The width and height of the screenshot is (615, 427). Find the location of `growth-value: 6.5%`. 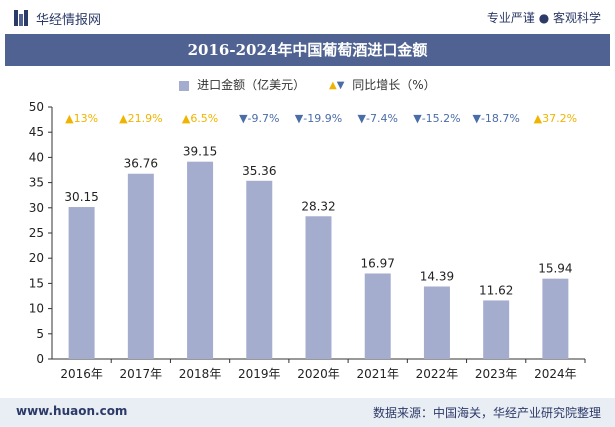

growth-value: 6.5% is located at coordinates (204, 118).